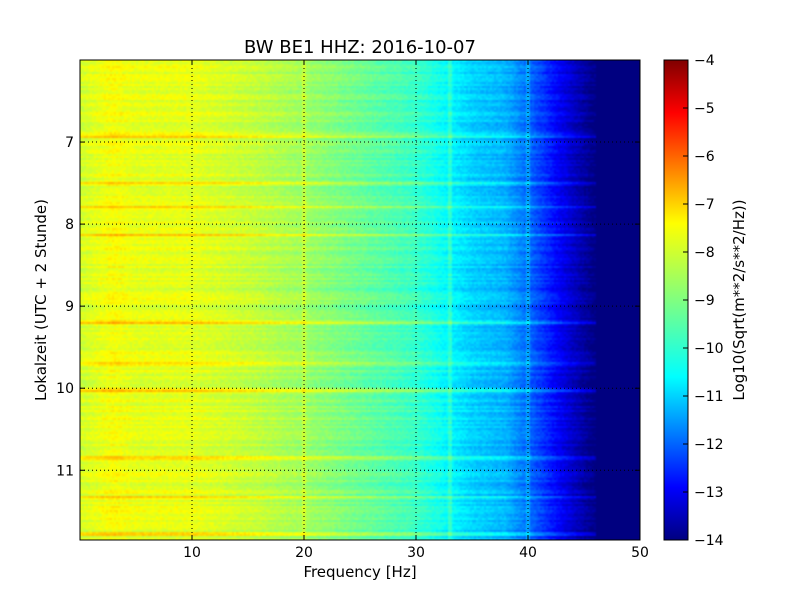 The height and width of the screenshot is (600, 800). What do you see at coordinates (704, 157) in the screenshot?
I see `colorbar-tick-label: −6` at bounding box center [704, 157].